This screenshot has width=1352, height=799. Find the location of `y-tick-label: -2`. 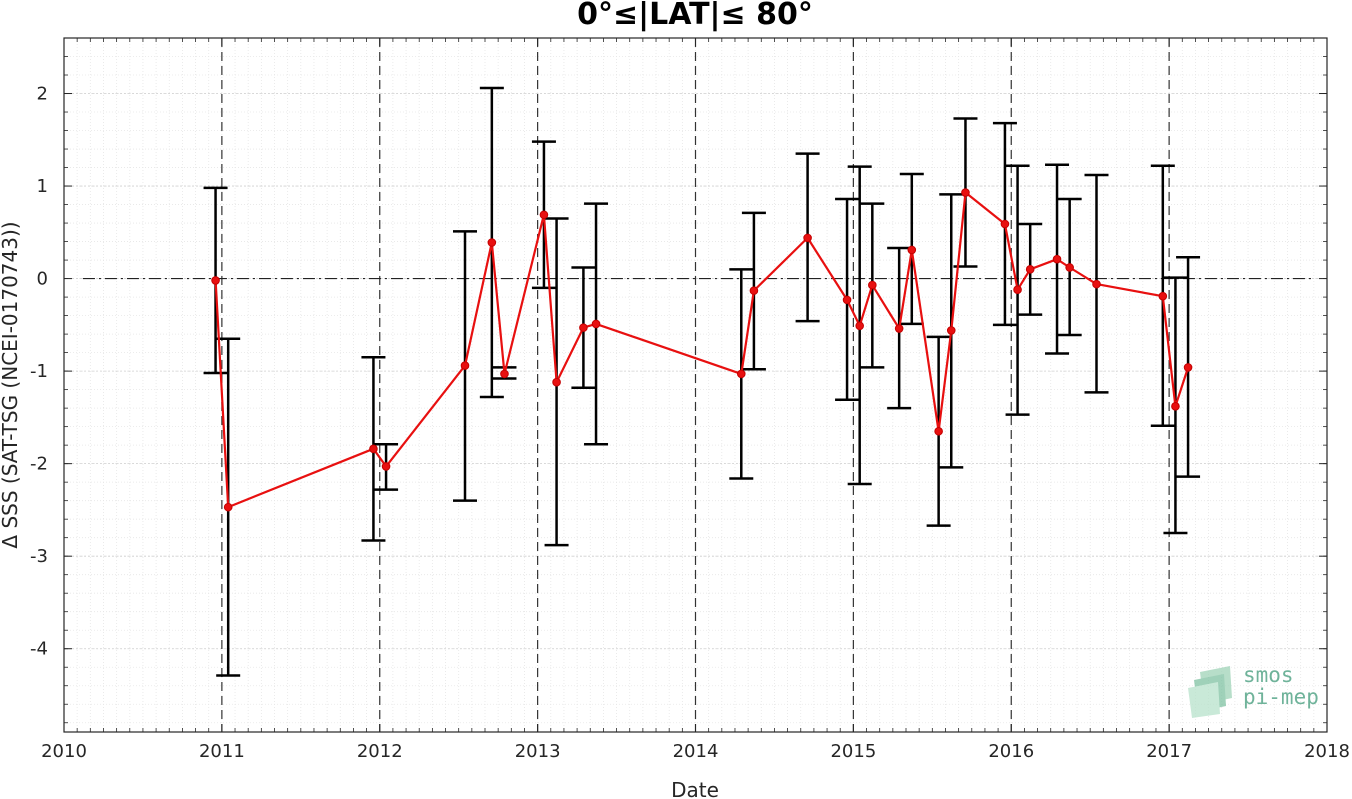

y-tick-label: -2 is located at coordinates (39, 464).